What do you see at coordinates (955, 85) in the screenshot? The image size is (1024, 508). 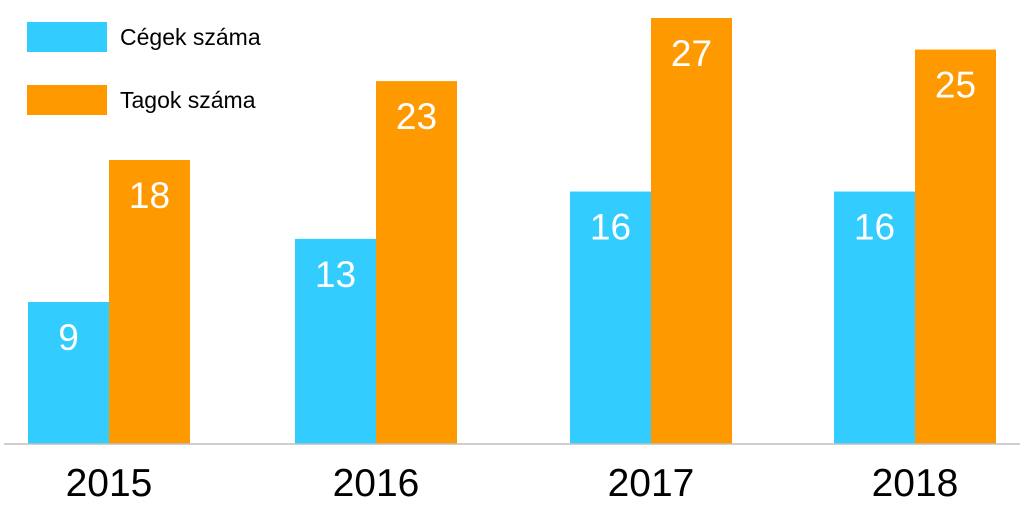 I see `data-label-2018-series-2: 25` at bounding box center [955, 85].